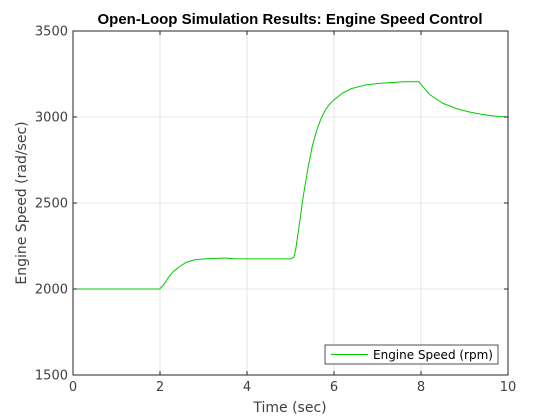  Describe the element at coordinates (73, 387) in the screenshot. I see `x-tick-label: 0` at that location.